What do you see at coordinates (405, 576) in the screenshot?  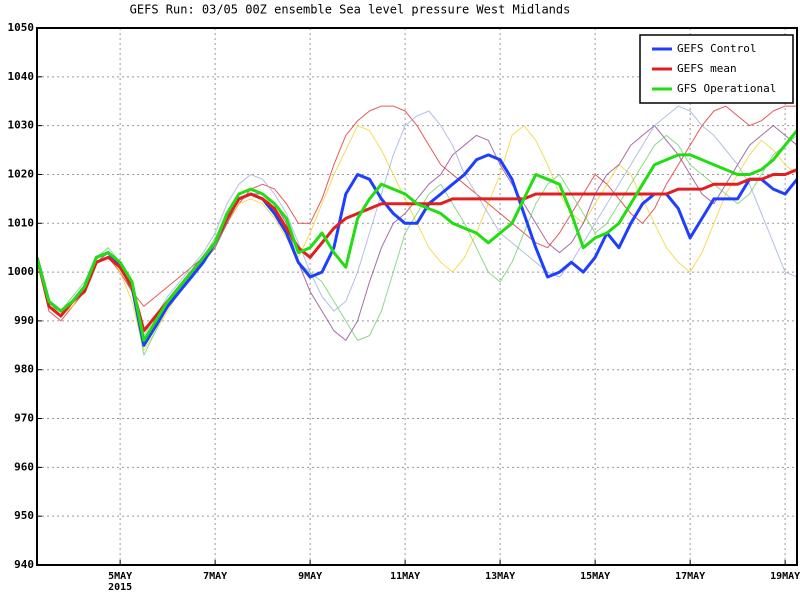 I see `x-tick-label: 11MAY` at bounding box center [405, 576].